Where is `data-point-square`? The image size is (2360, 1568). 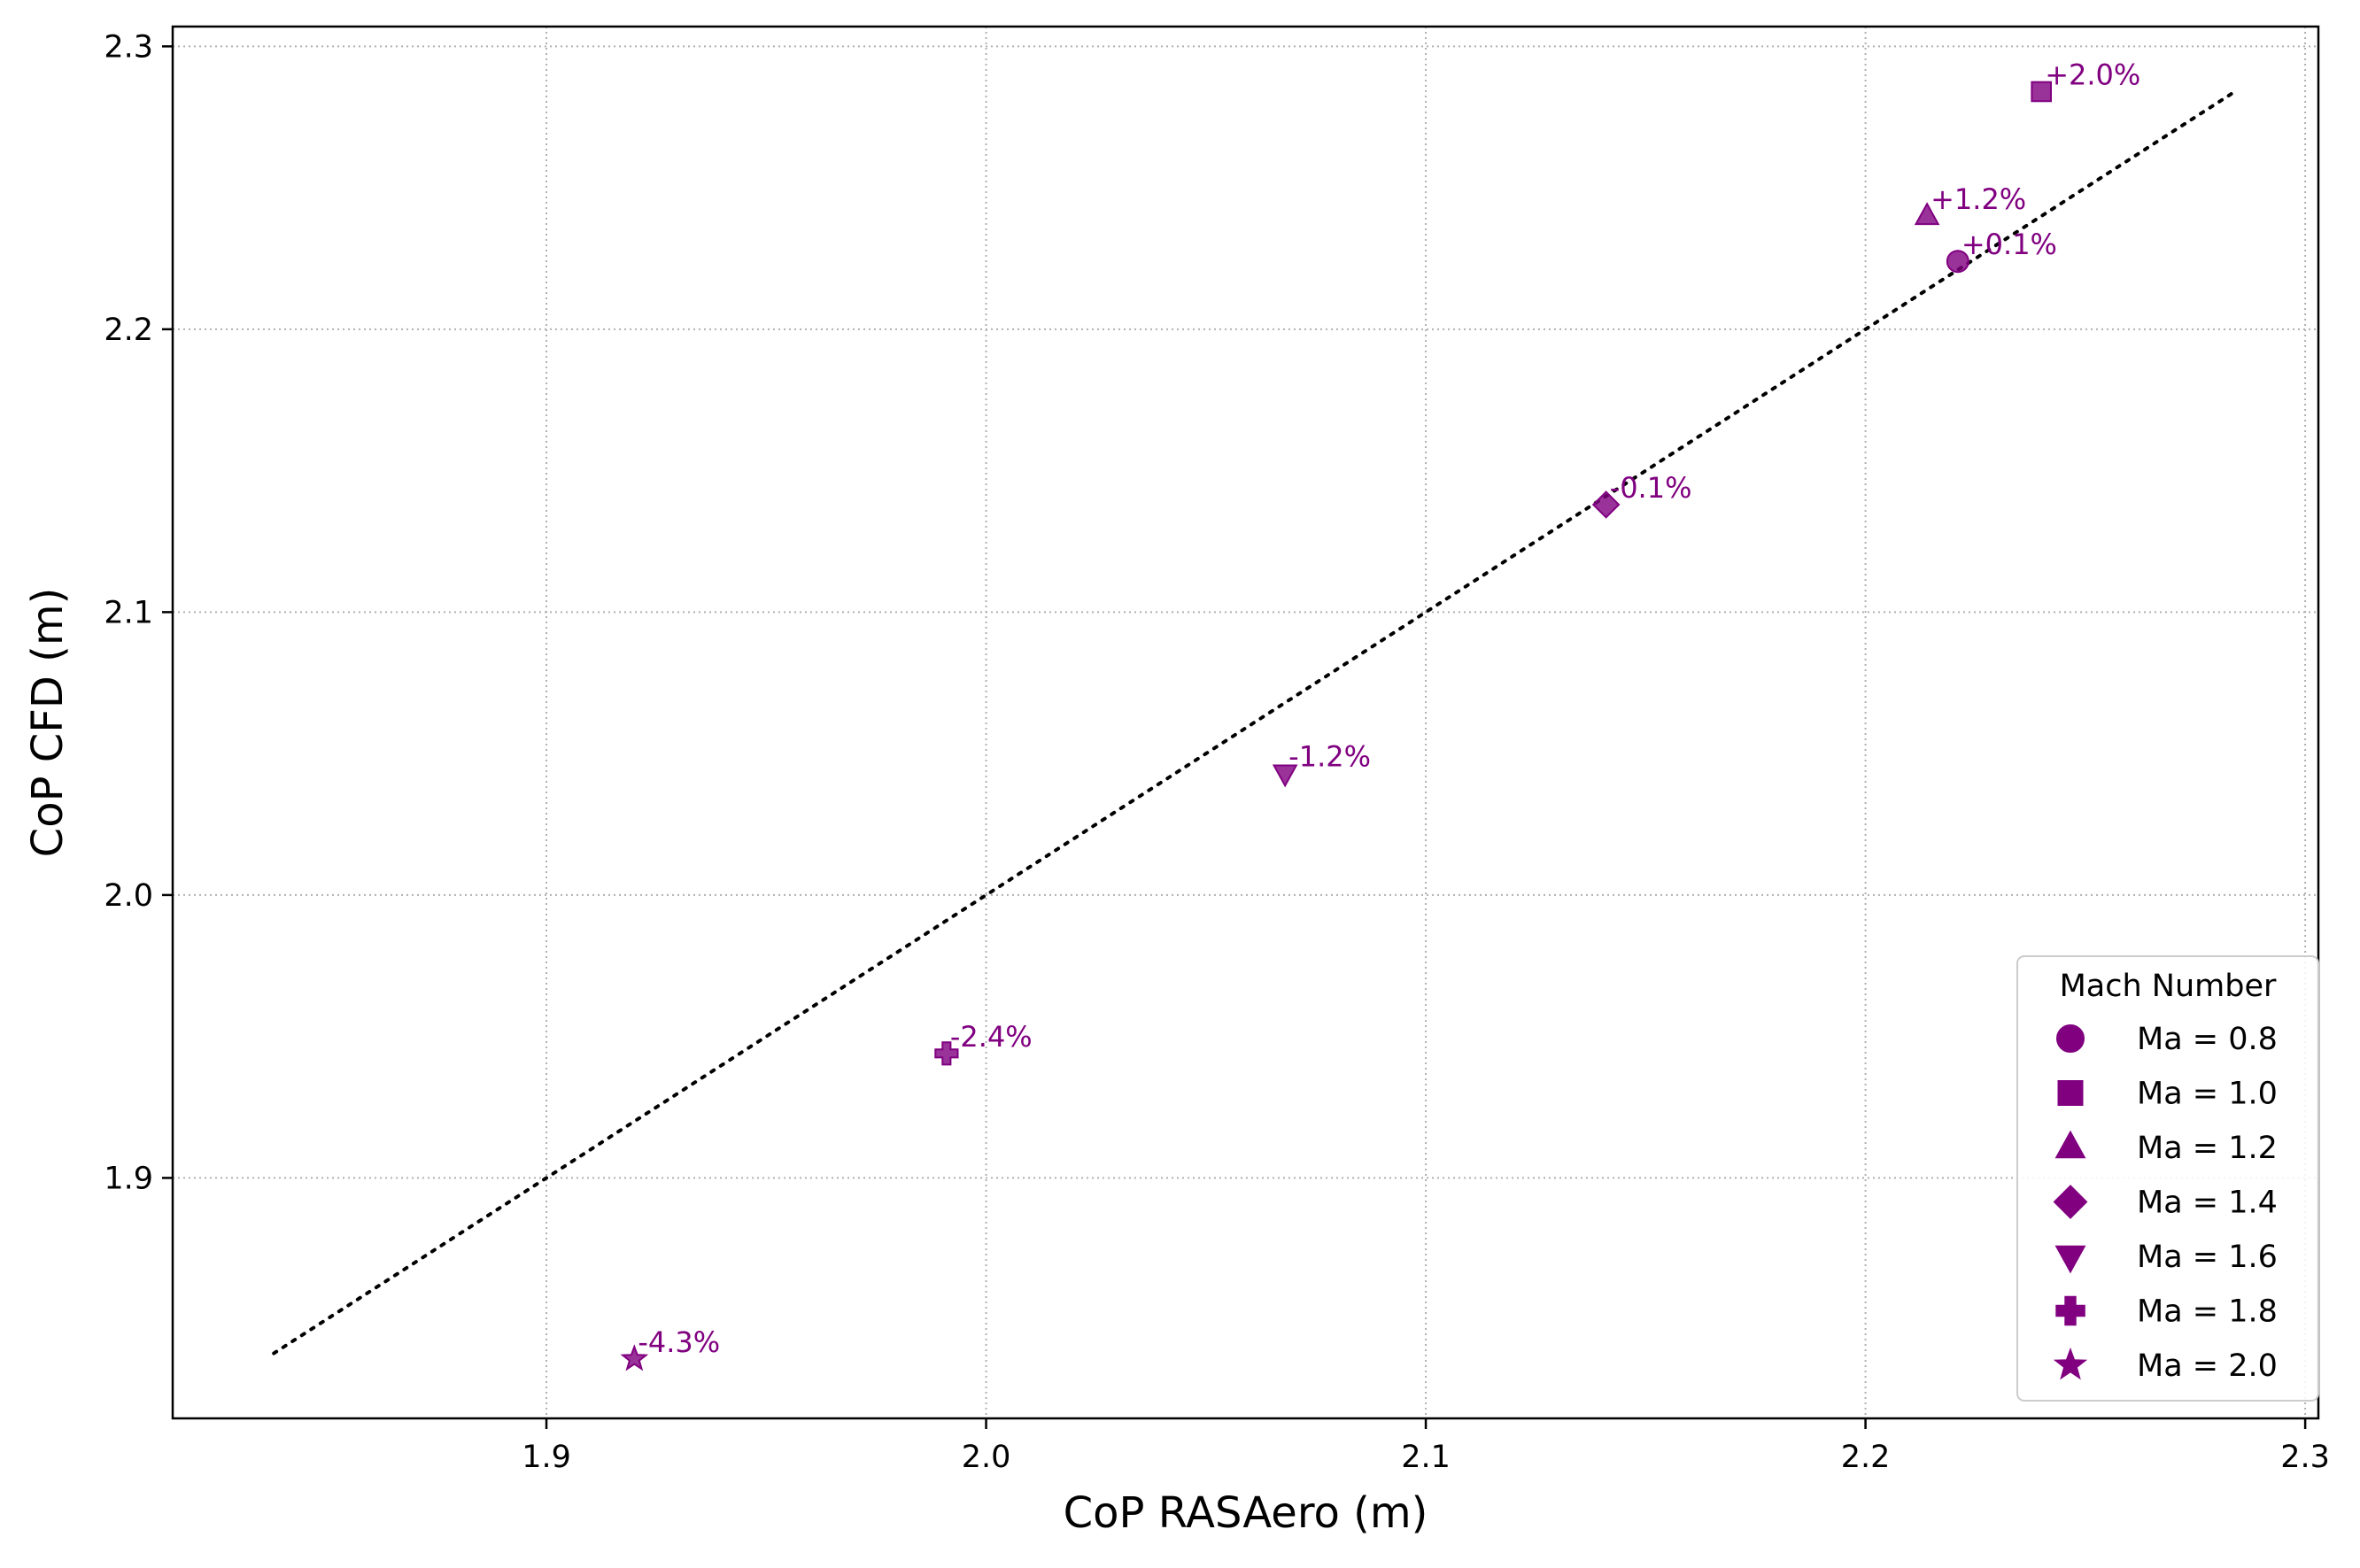
data-point-square is located at coordinates (2041, 92).